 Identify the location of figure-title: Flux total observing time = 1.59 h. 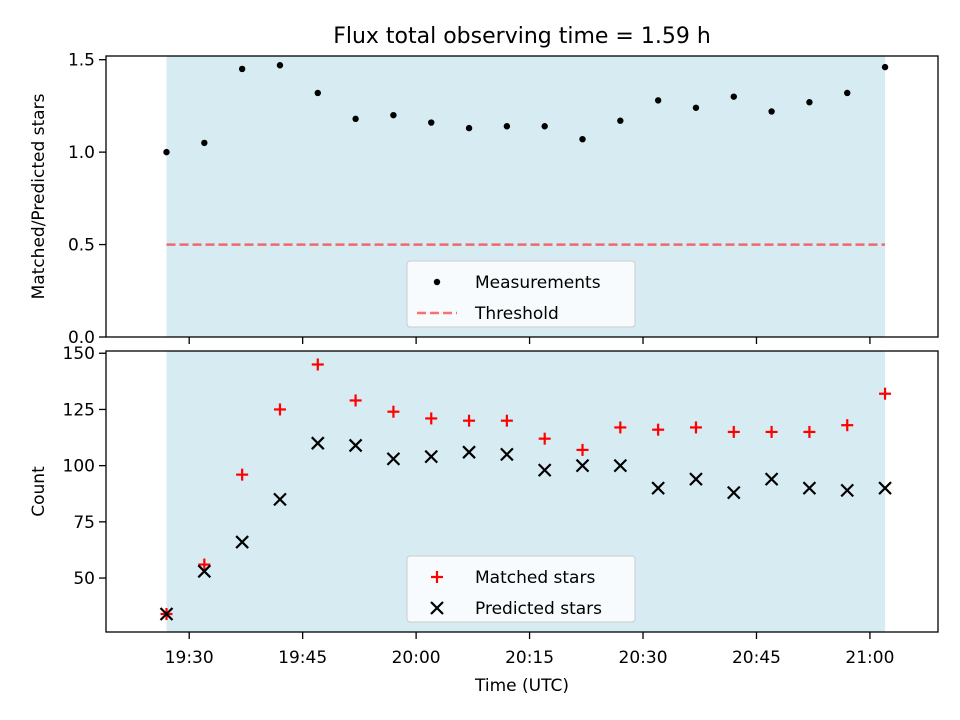
(522, 36).